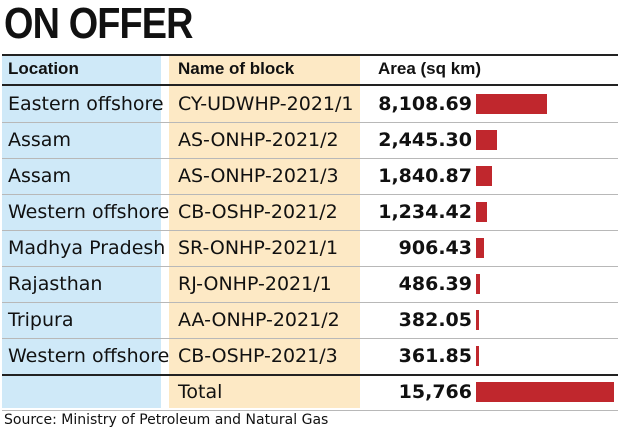 This screenshot has width=620, height=434. Describe the element at coordinates (425, 212) in the screenshot. I see `row-area-label: 1,234.42` at that location.